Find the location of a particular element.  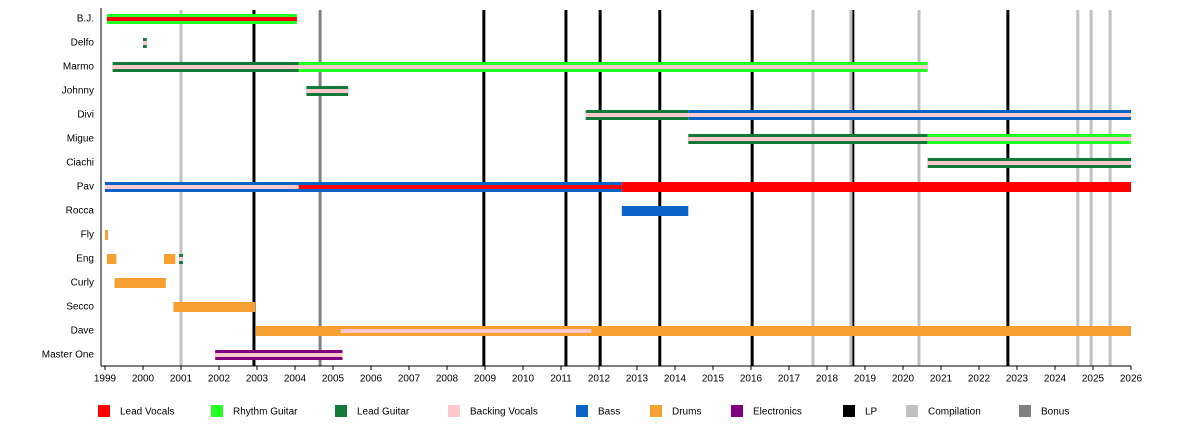

x-tick-label: 2002 is located at coordinates (219, 379).